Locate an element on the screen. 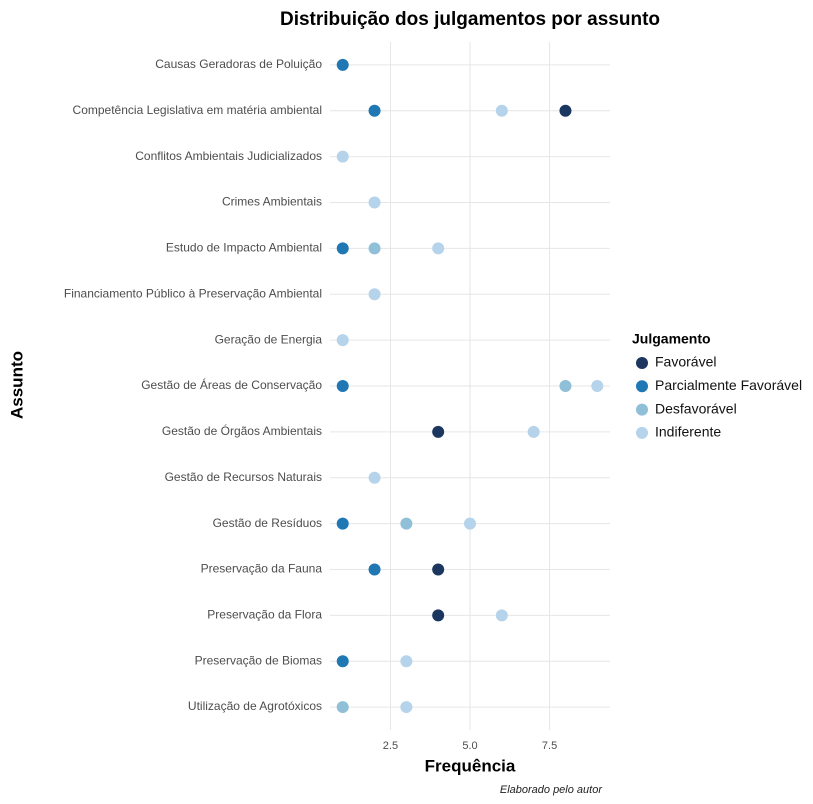 This screenshot has width=813, height=804. y-tick-label: Geração de Energia is located at coordinates (269, 339).